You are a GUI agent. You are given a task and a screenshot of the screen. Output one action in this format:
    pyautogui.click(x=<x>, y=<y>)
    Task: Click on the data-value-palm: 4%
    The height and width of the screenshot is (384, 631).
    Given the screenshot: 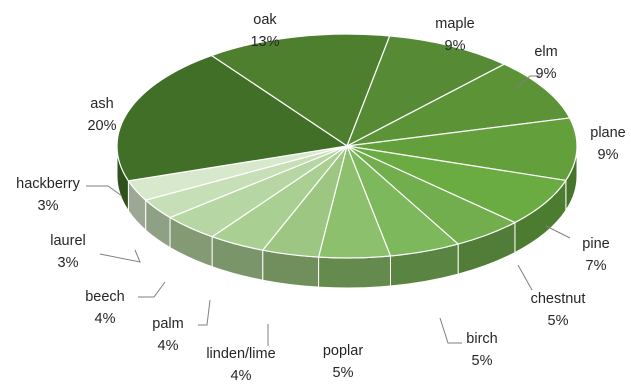 What is the action you would take?
    pyautogui.click(x=168, y=346)
    